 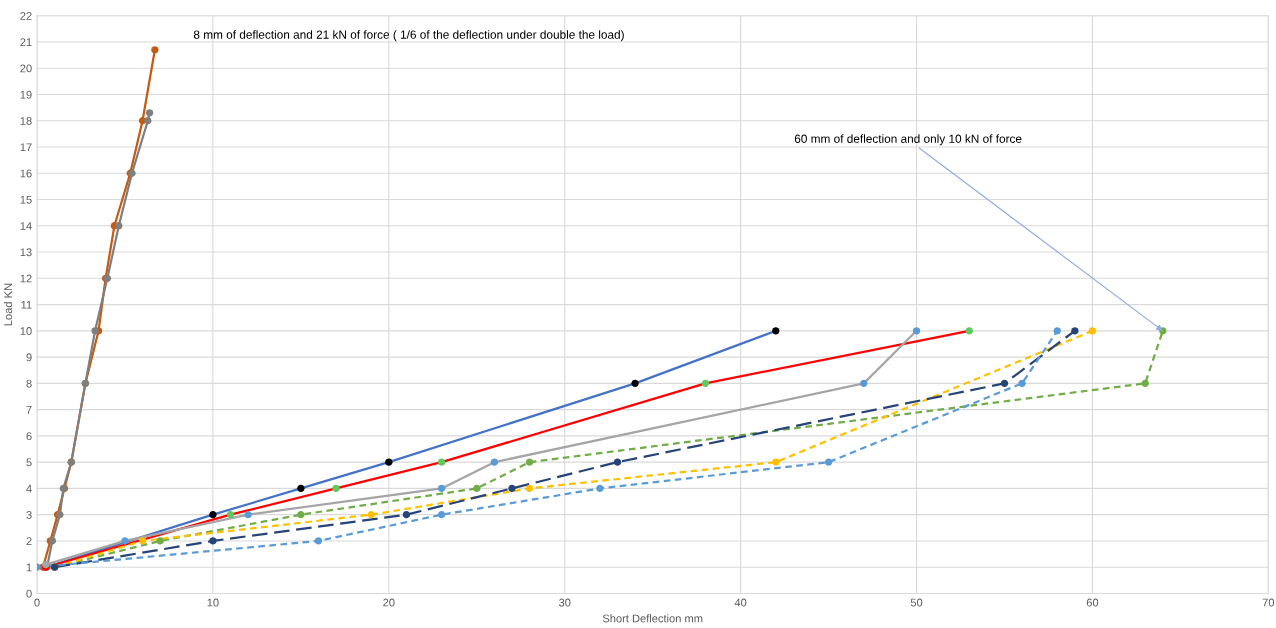 What do you see at coordinates (213, 602) in the screenshot?
I see `x-tick-label: 10` at bounding box center [213, 602].